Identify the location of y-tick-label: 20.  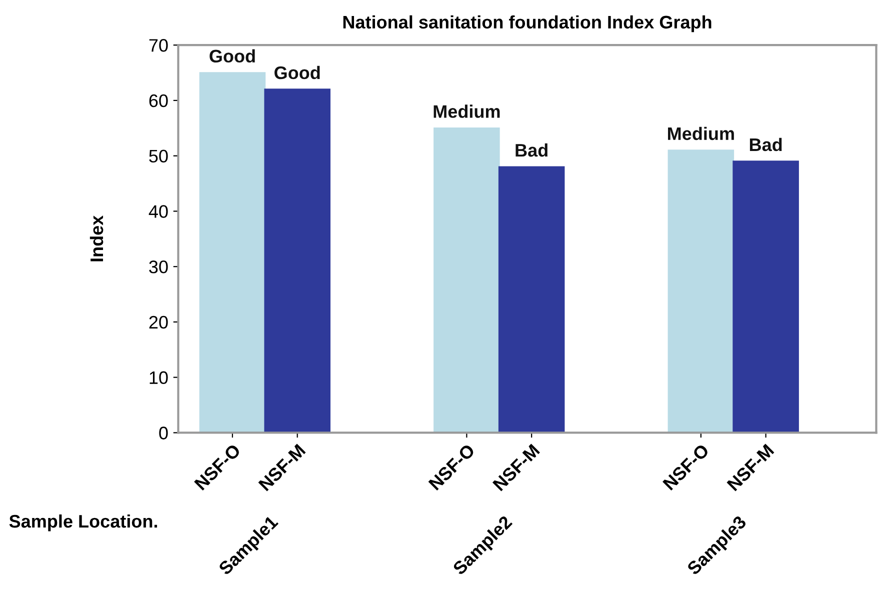
(158, 322).